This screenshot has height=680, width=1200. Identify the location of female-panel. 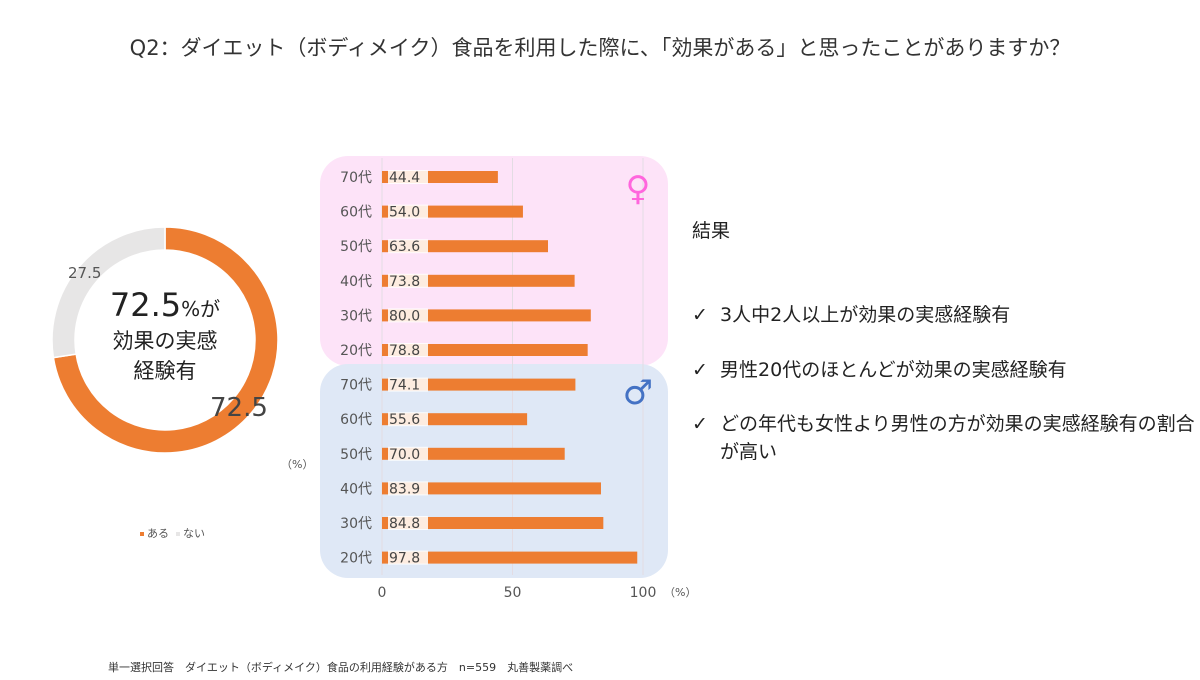
(494, 261).